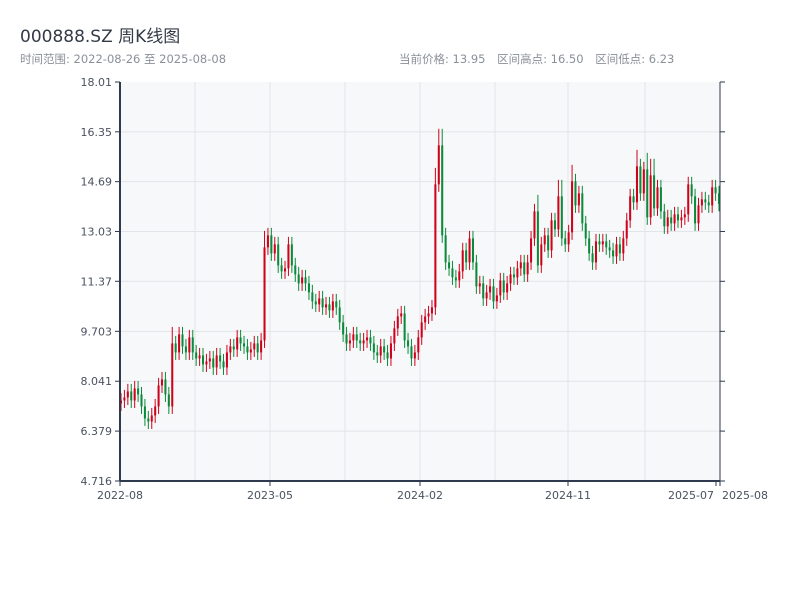 The height and width of the screenshot is (600, 800). What do you see at coordinates (270, 495) in the screenshot?
I see `x-tick-label: 2023-05` at bounding box center [270, 495].